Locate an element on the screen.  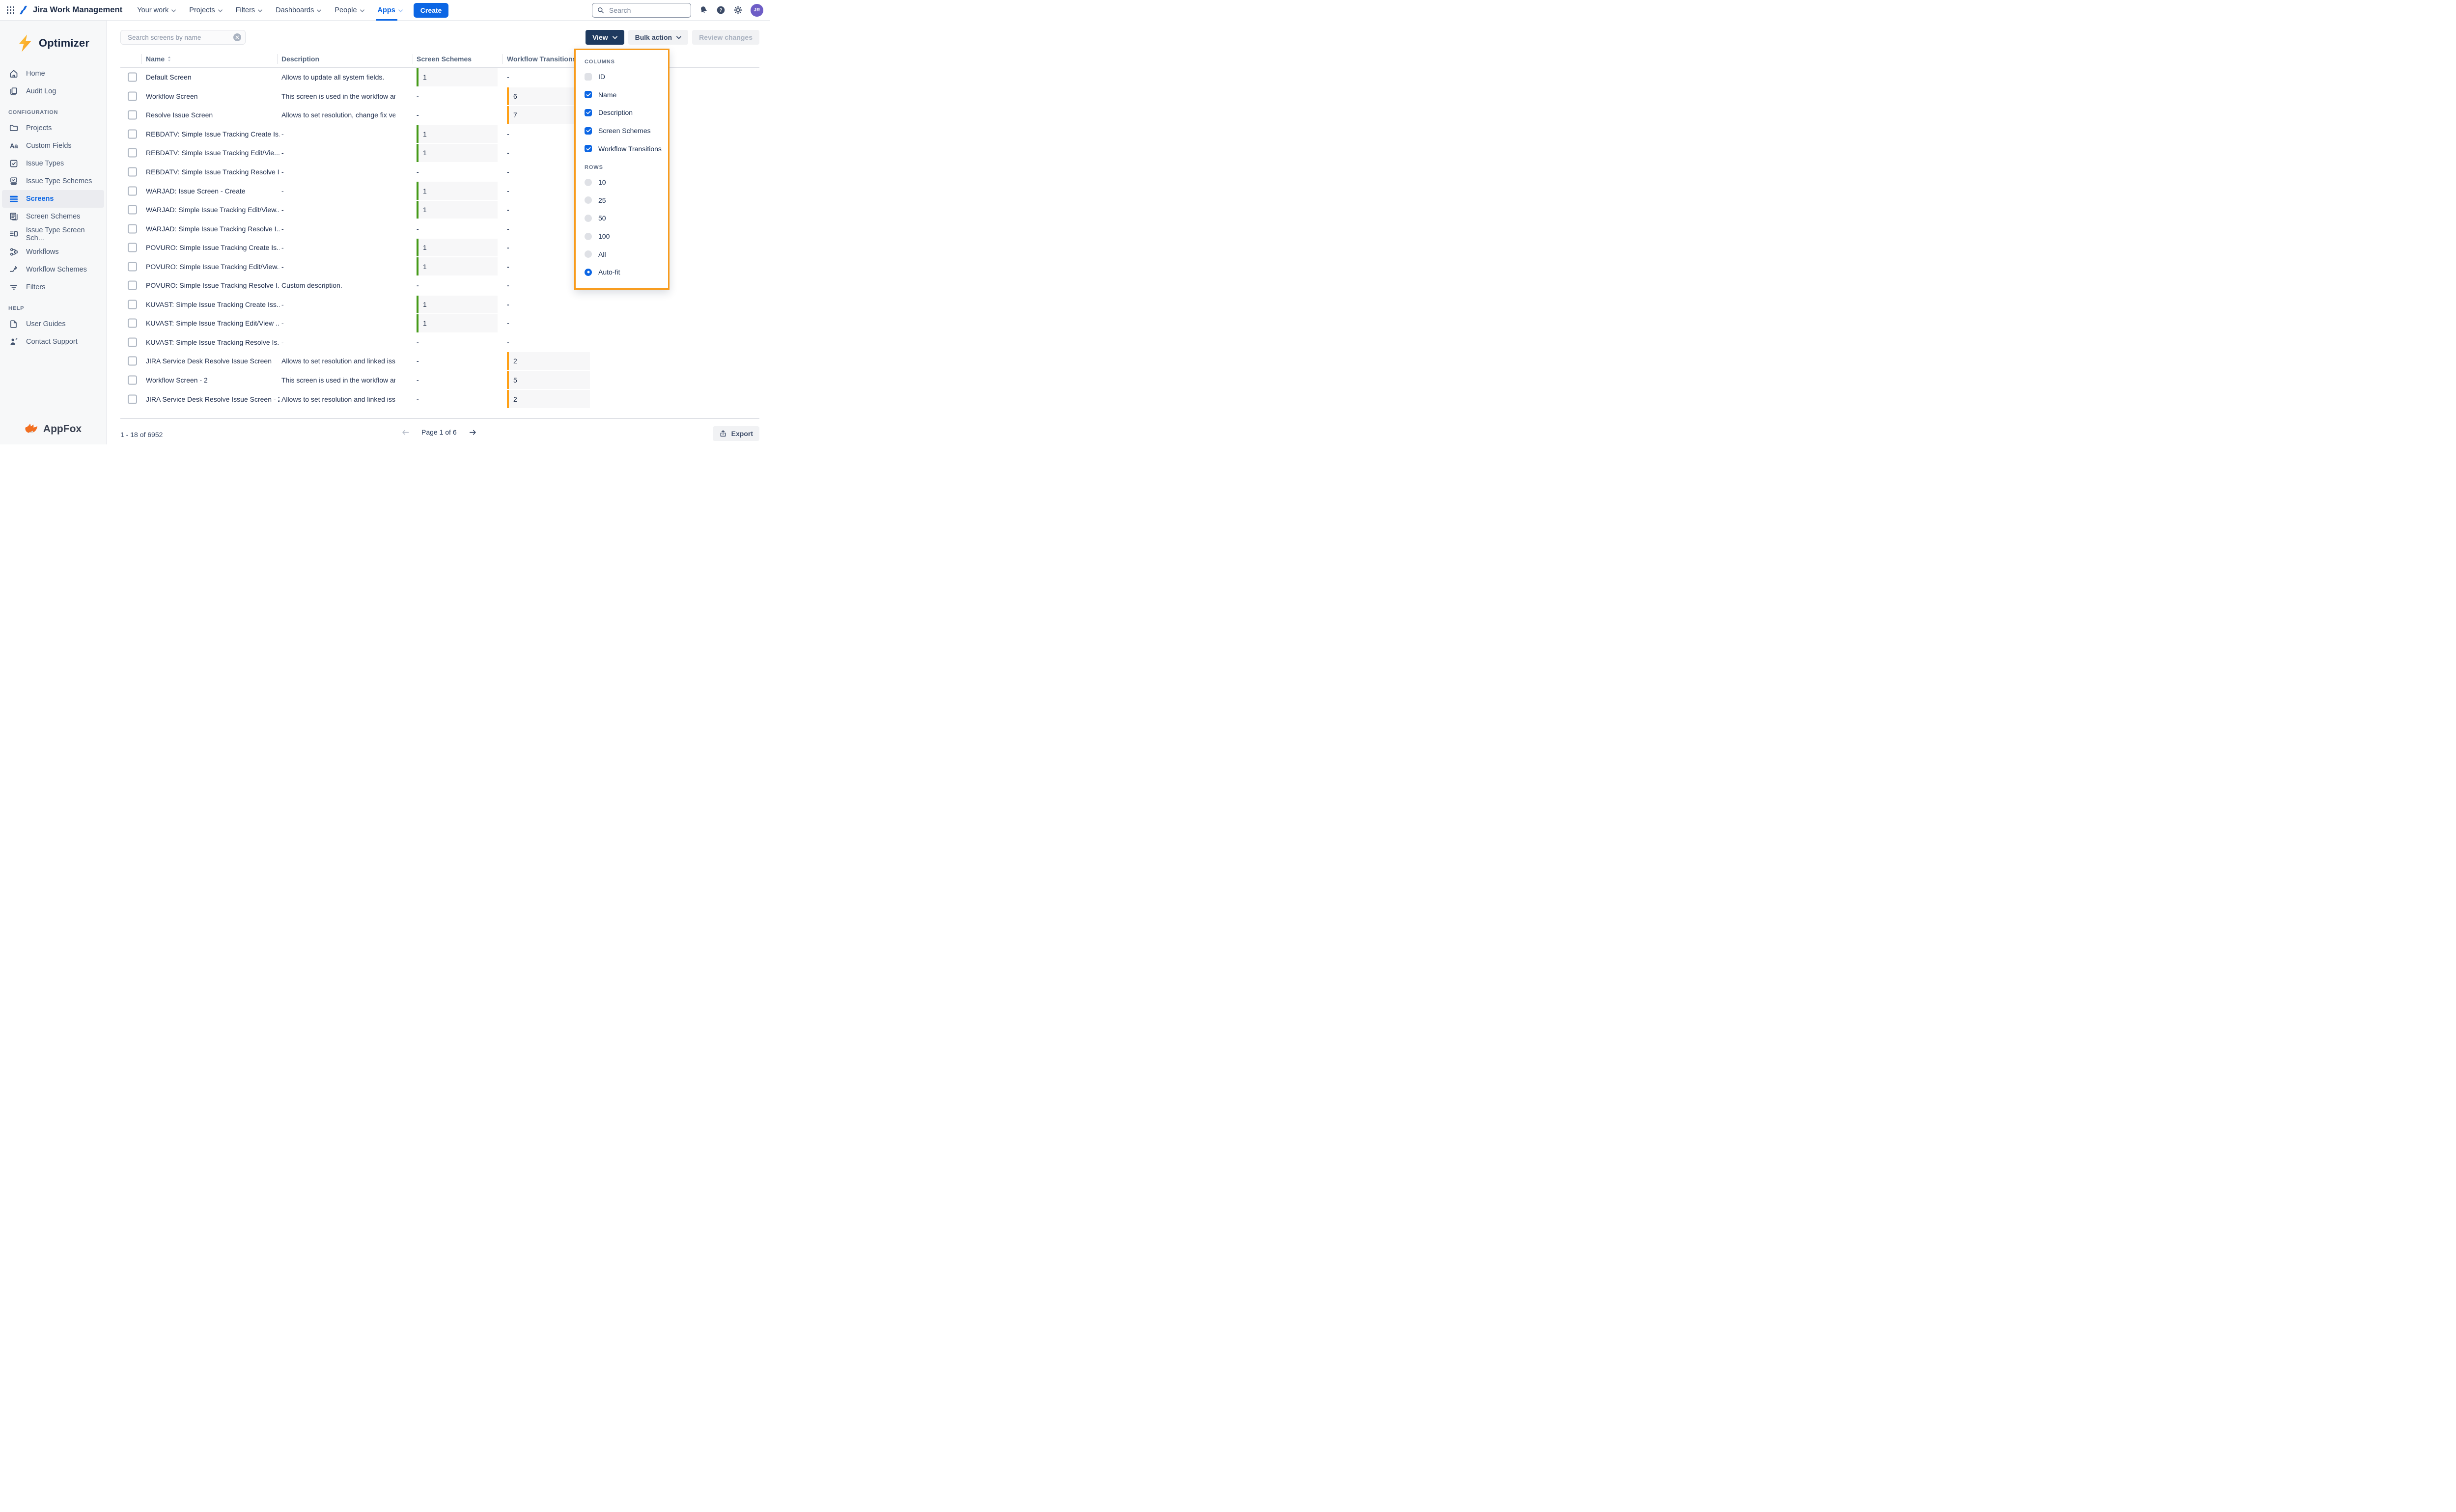
column-header-name: Name is located at coordinates (158, 59).